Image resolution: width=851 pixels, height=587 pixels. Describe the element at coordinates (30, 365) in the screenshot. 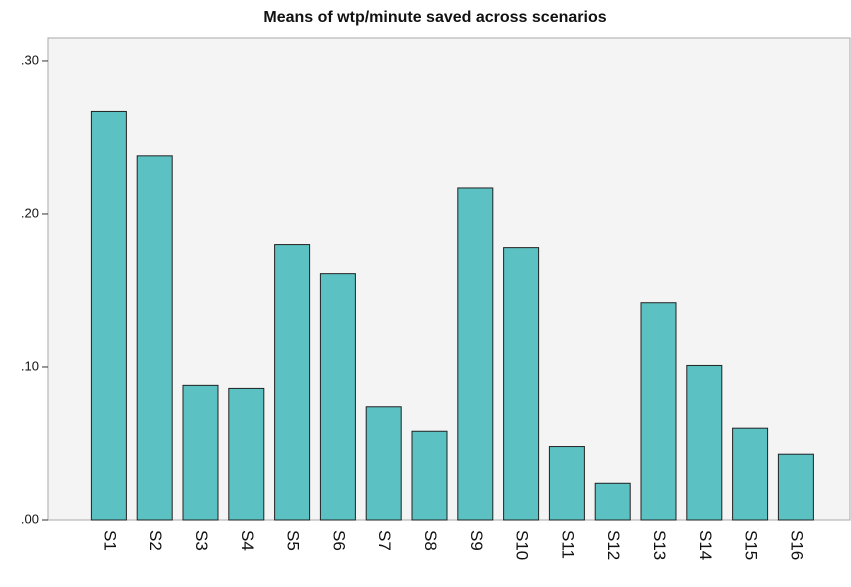

I see `y-tick-label: .10` at that location.